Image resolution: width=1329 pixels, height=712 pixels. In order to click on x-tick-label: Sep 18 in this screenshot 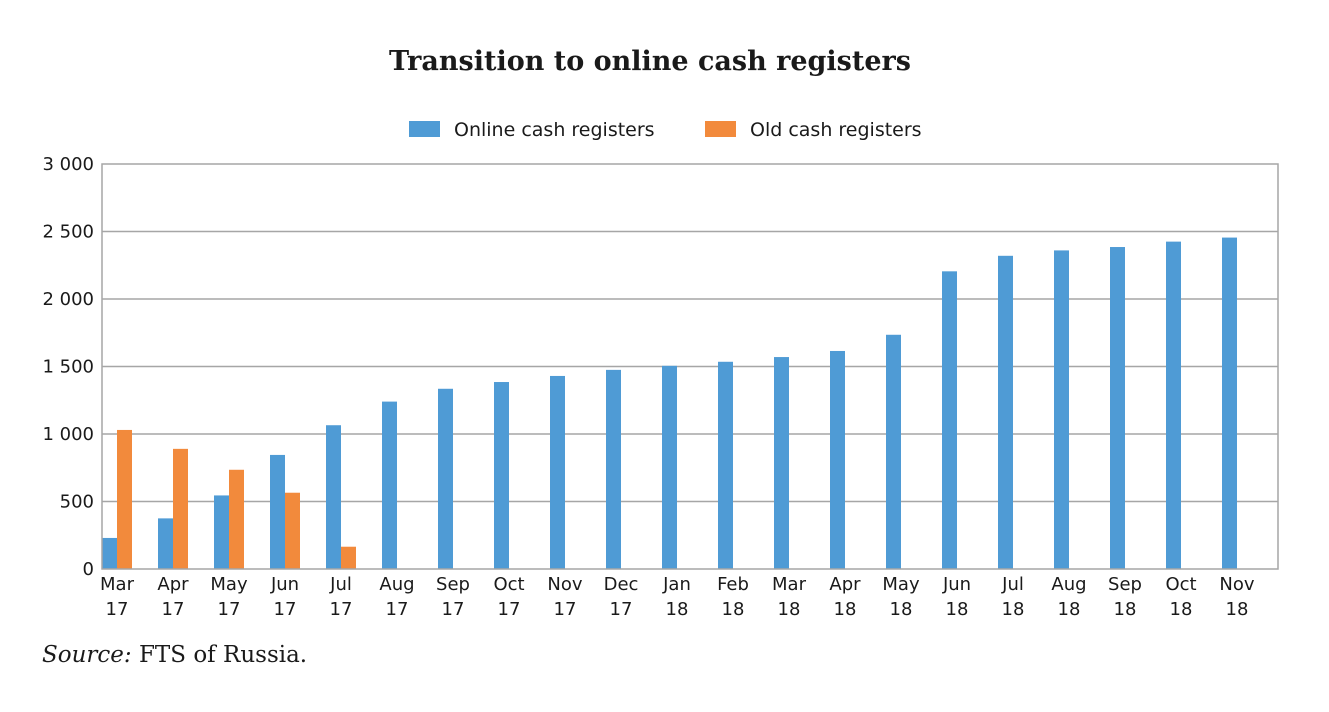, I will do `click(1125, 597)`.